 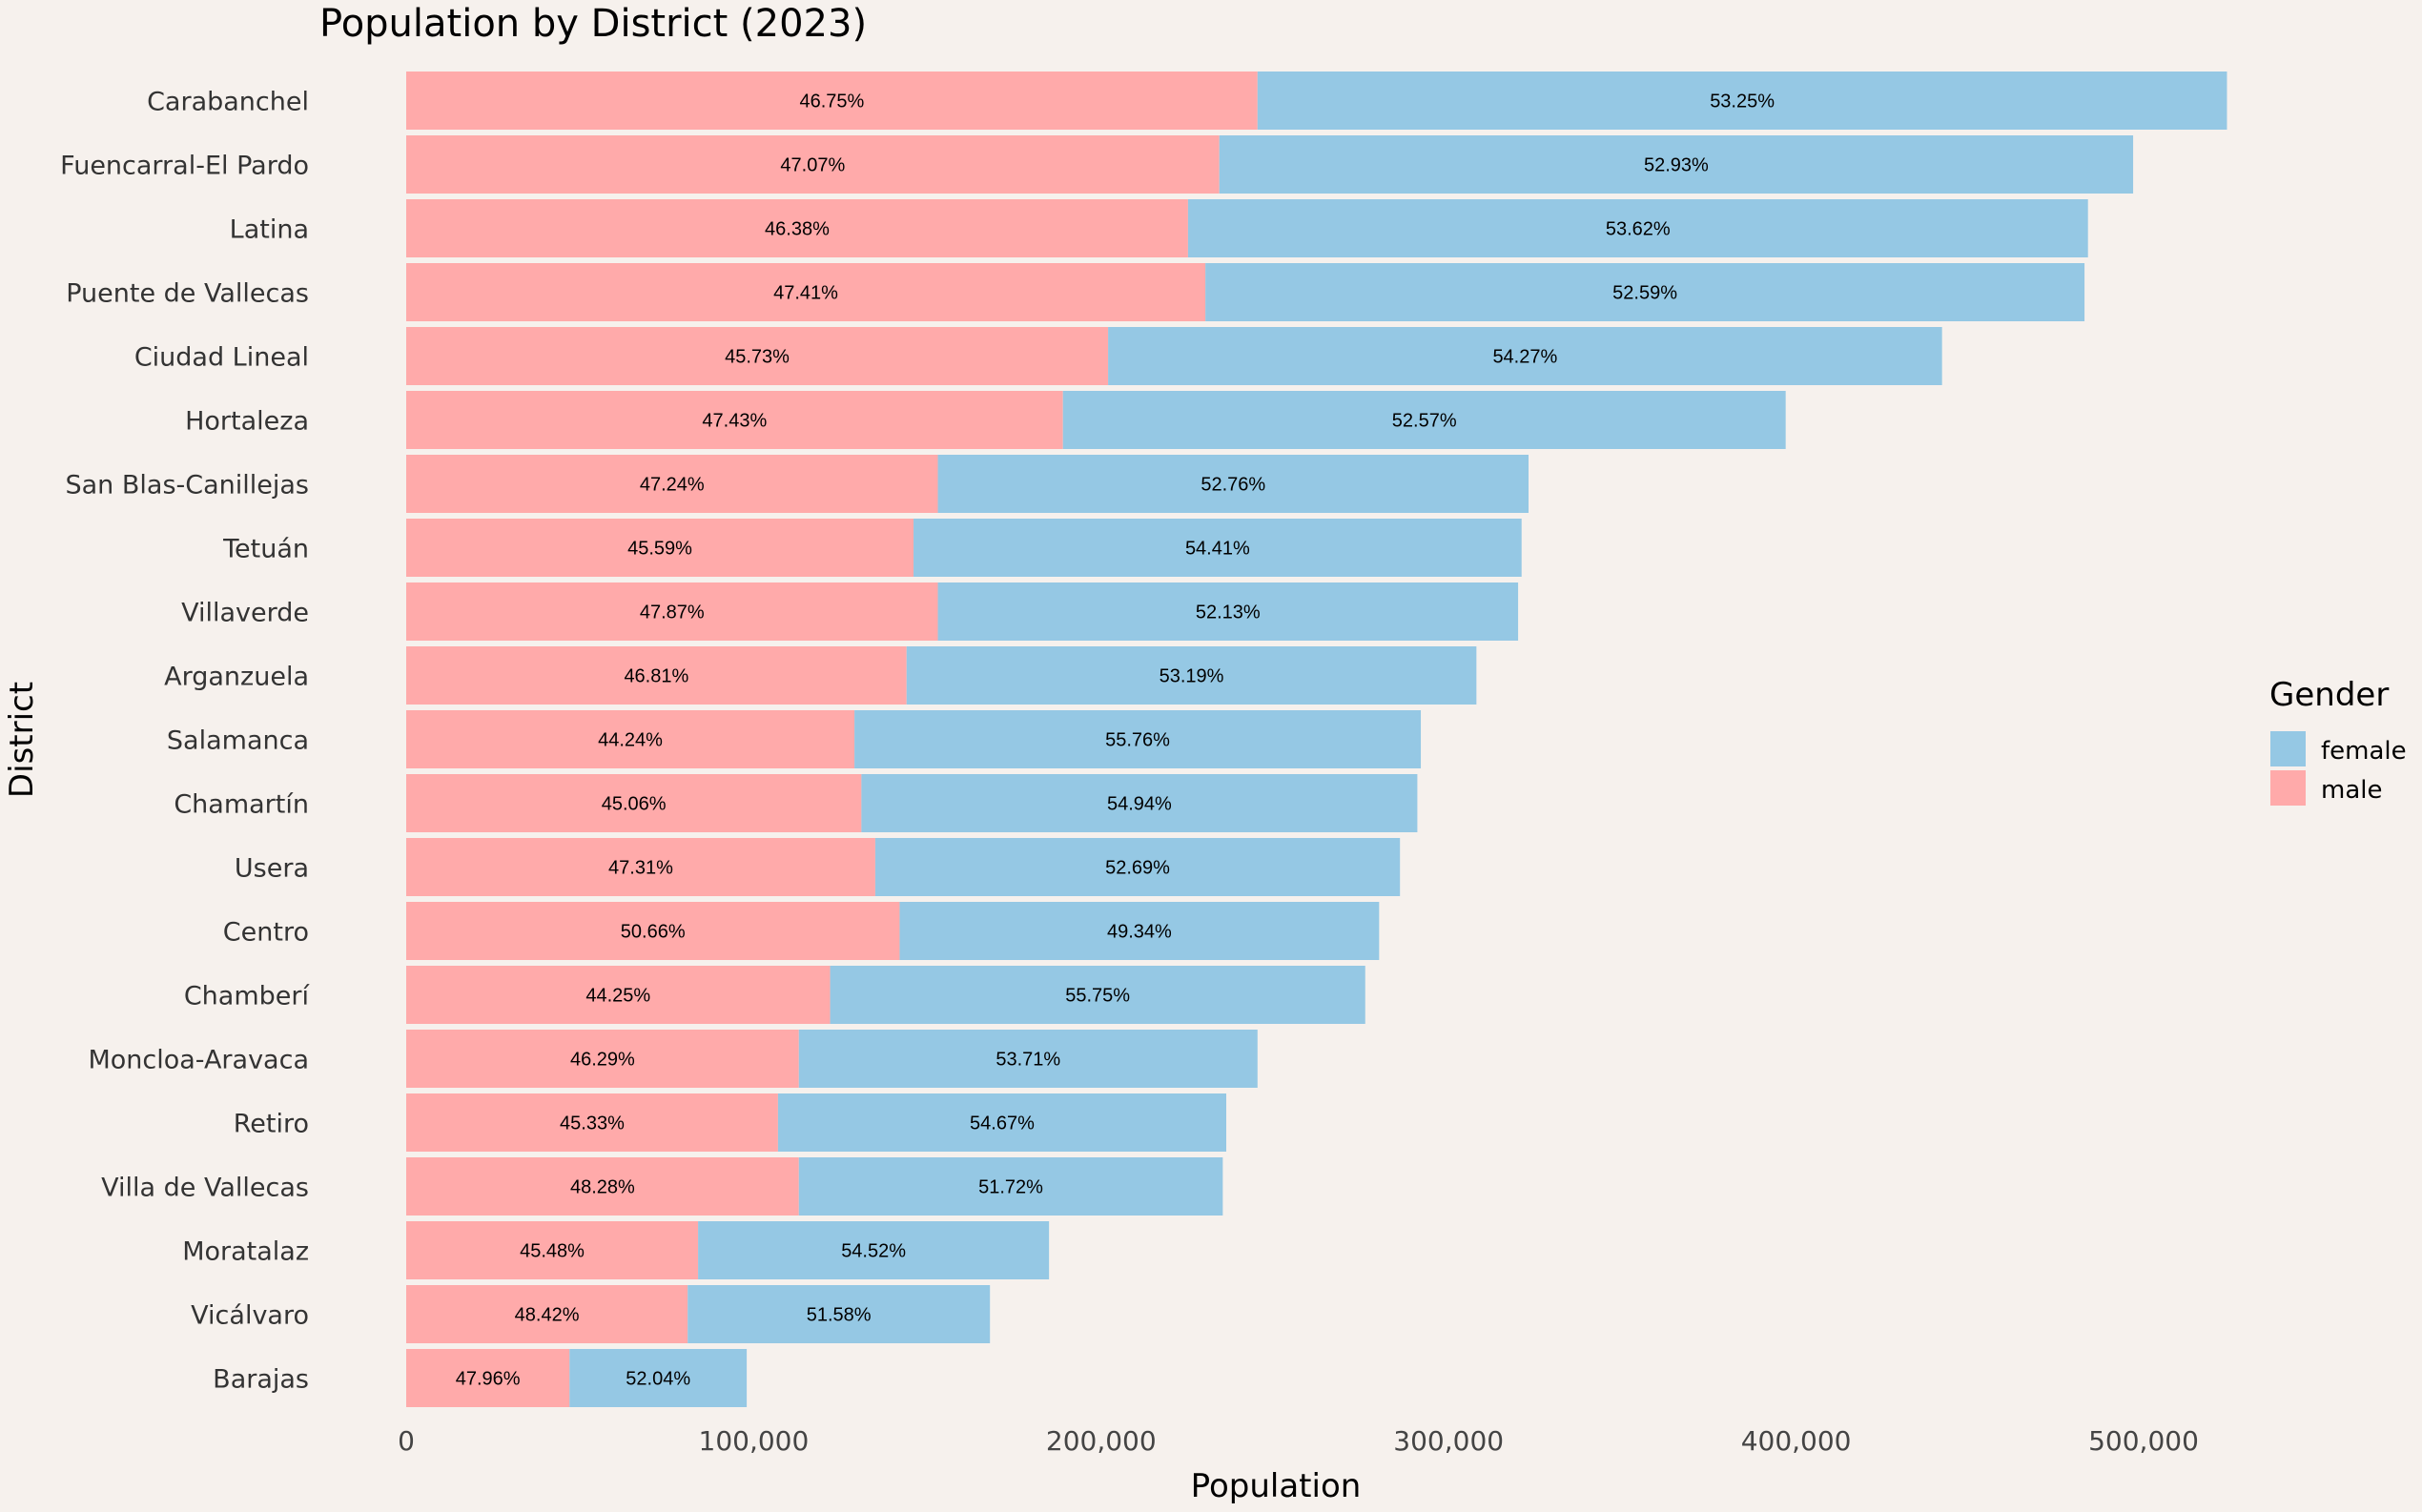 What do you see at coordinates (22, 740) in the screenshot?
I see `y-axis-title: District` at bounding box center [22, 740].